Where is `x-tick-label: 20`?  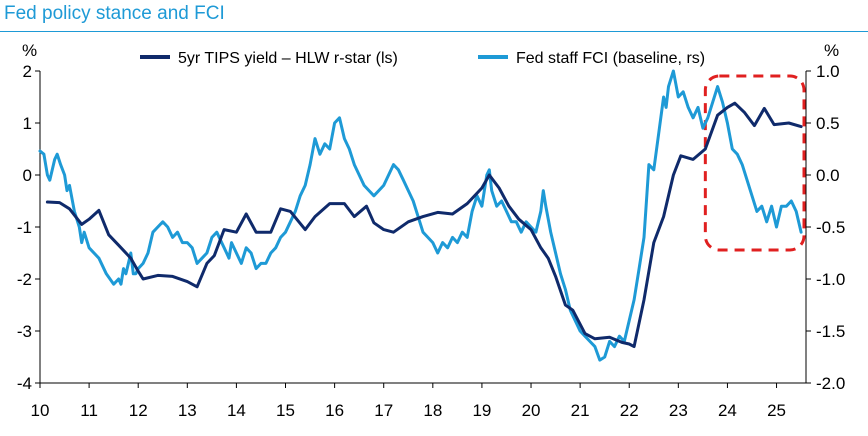
x-tick-label: 20 is located at coordinates (531, 410).